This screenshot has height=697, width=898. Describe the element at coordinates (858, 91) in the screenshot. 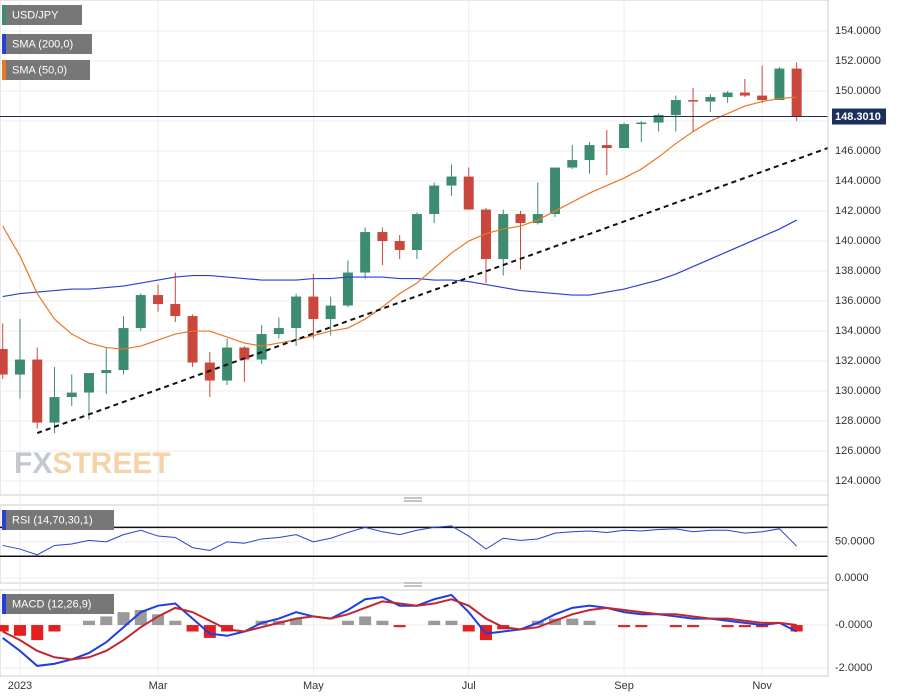

I see `y-tick-label: 150.0000` at that location.